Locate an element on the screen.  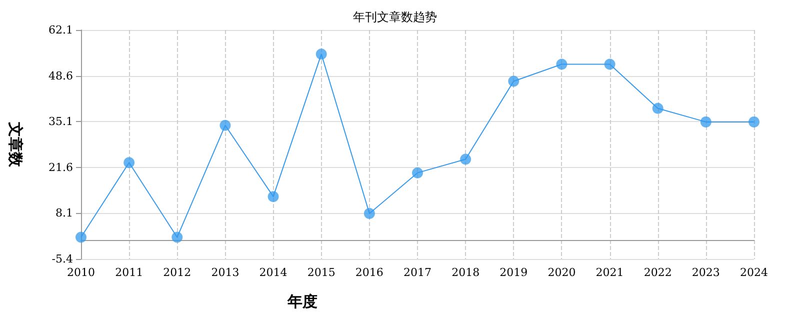
y-tick-label: 21.6 is located at coordinates (60, 167).